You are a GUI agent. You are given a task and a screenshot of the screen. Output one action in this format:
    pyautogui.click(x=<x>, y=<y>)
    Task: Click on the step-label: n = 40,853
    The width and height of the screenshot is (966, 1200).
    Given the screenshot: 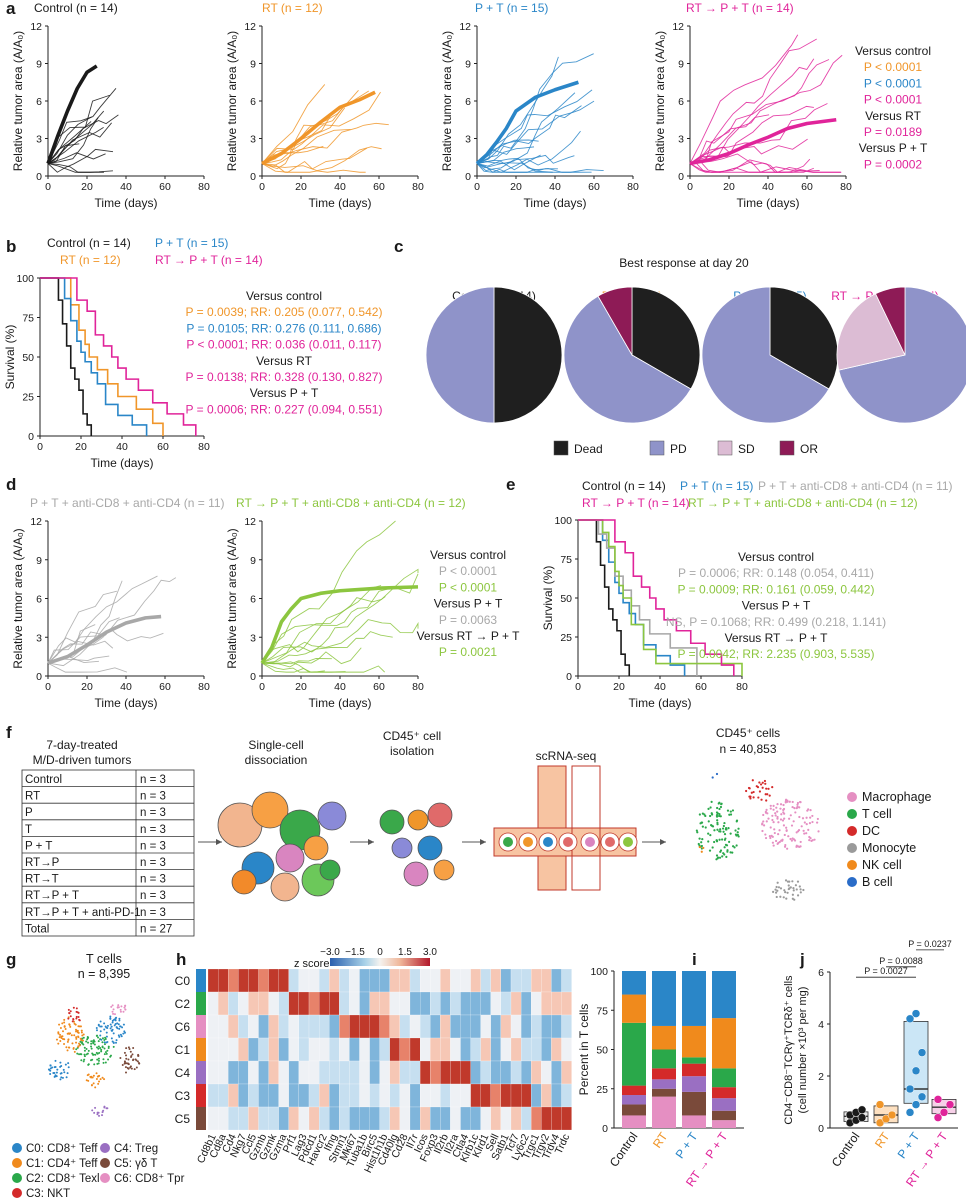 What is the action you would take?
    pyautogui.click(x=747, y=749)
    